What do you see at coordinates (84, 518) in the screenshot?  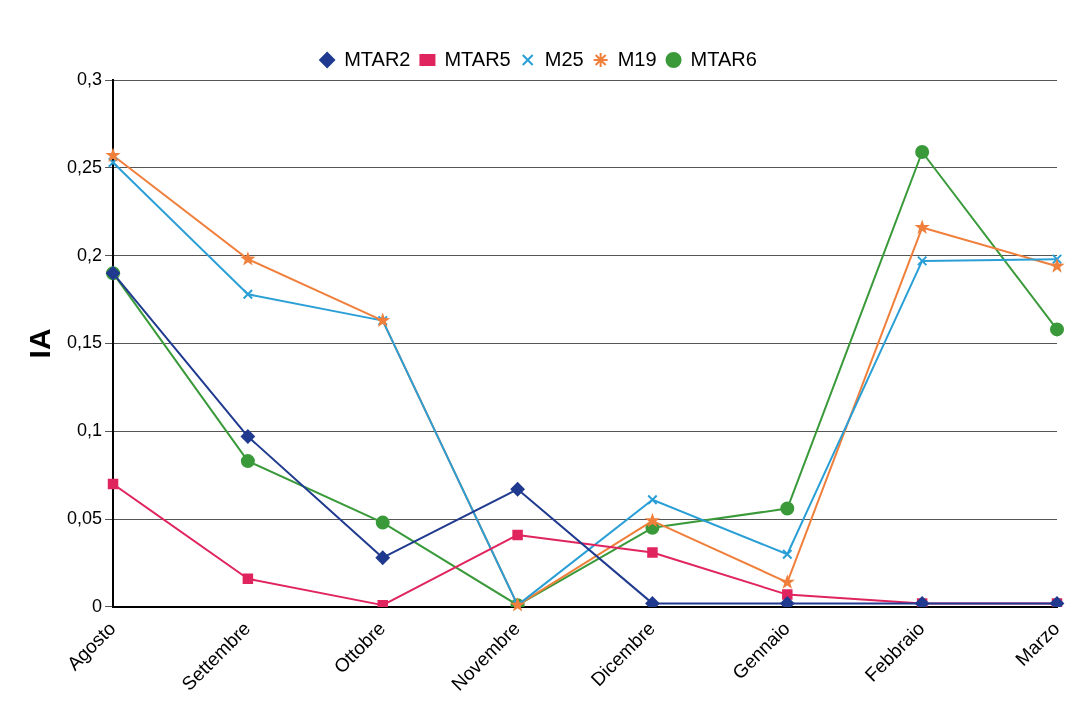 I see `y-tick-label: 0,05` at bounding box center [84, 518].